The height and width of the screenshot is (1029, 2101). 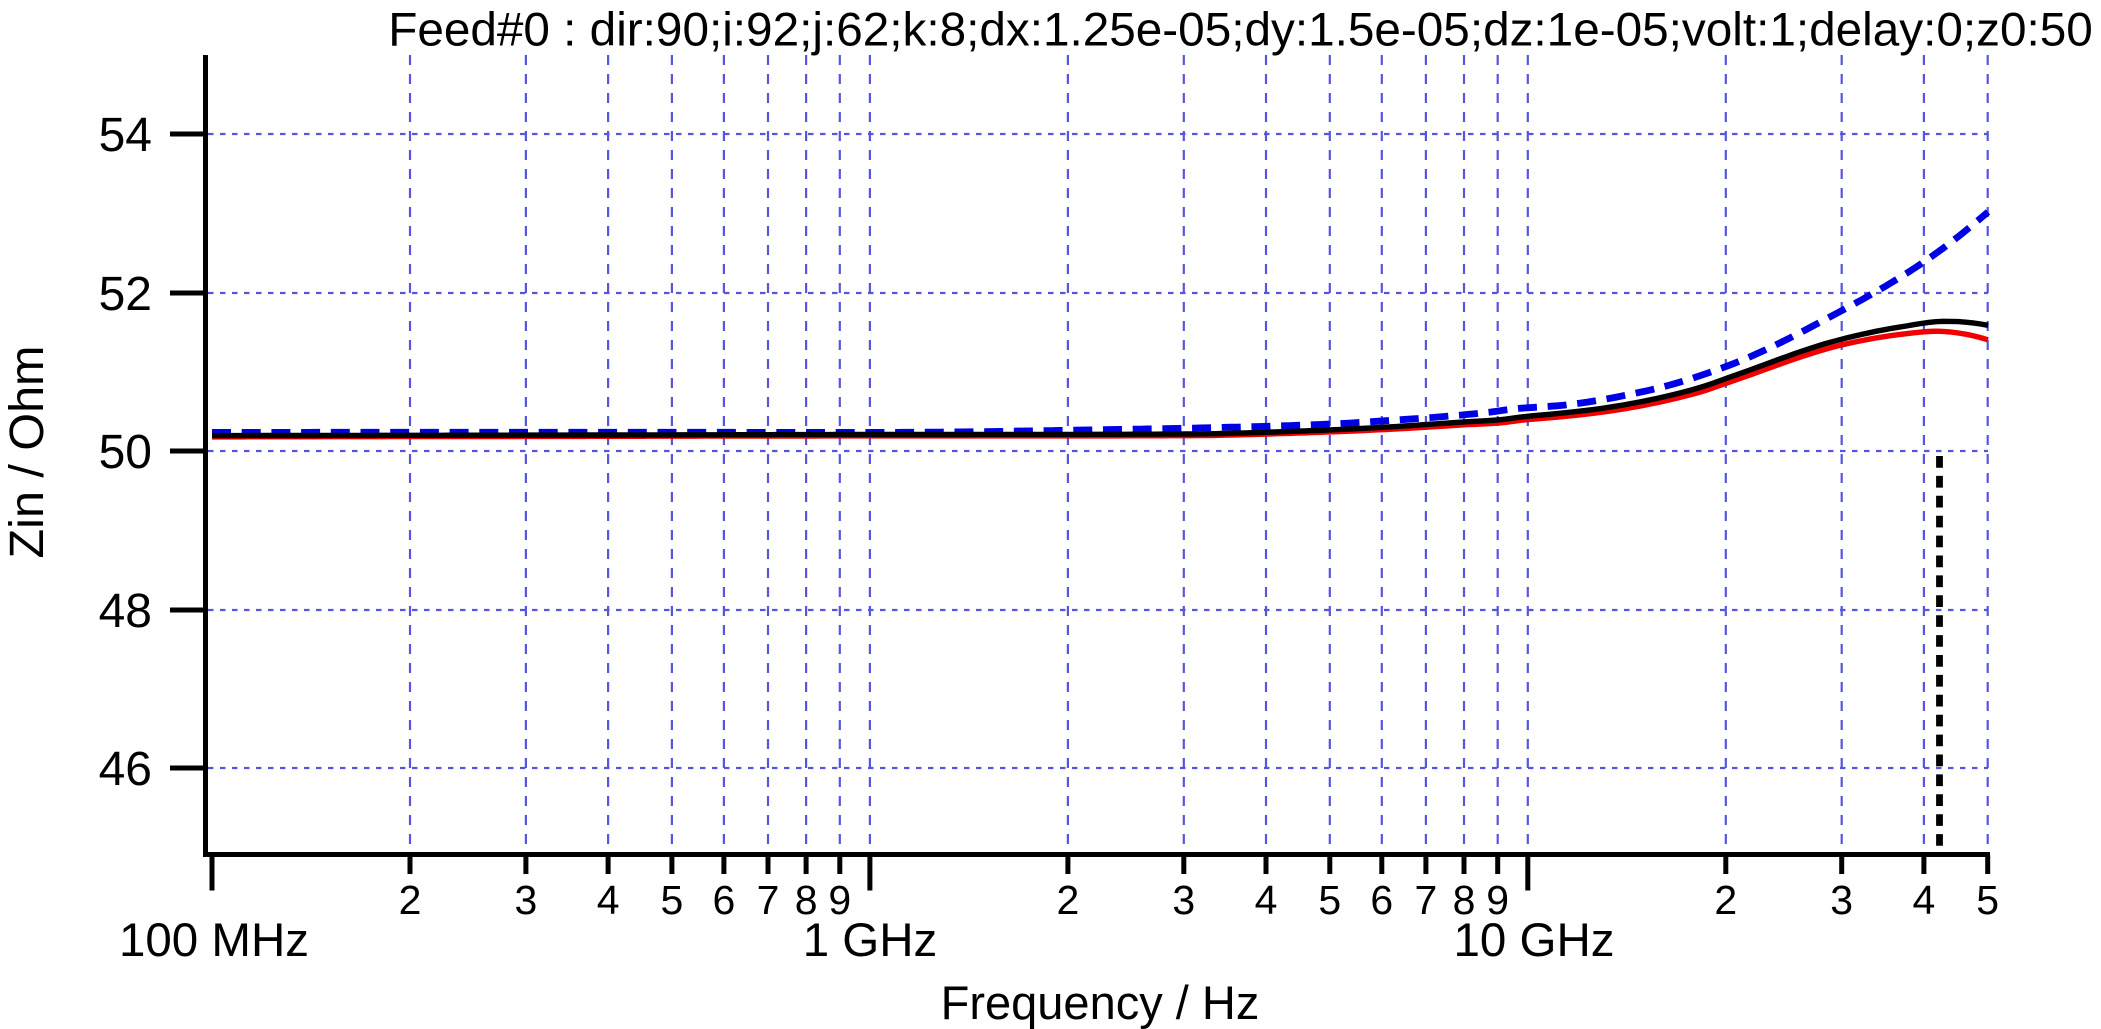 I want to click on svg-text: 54, so click(x=125, y=135).